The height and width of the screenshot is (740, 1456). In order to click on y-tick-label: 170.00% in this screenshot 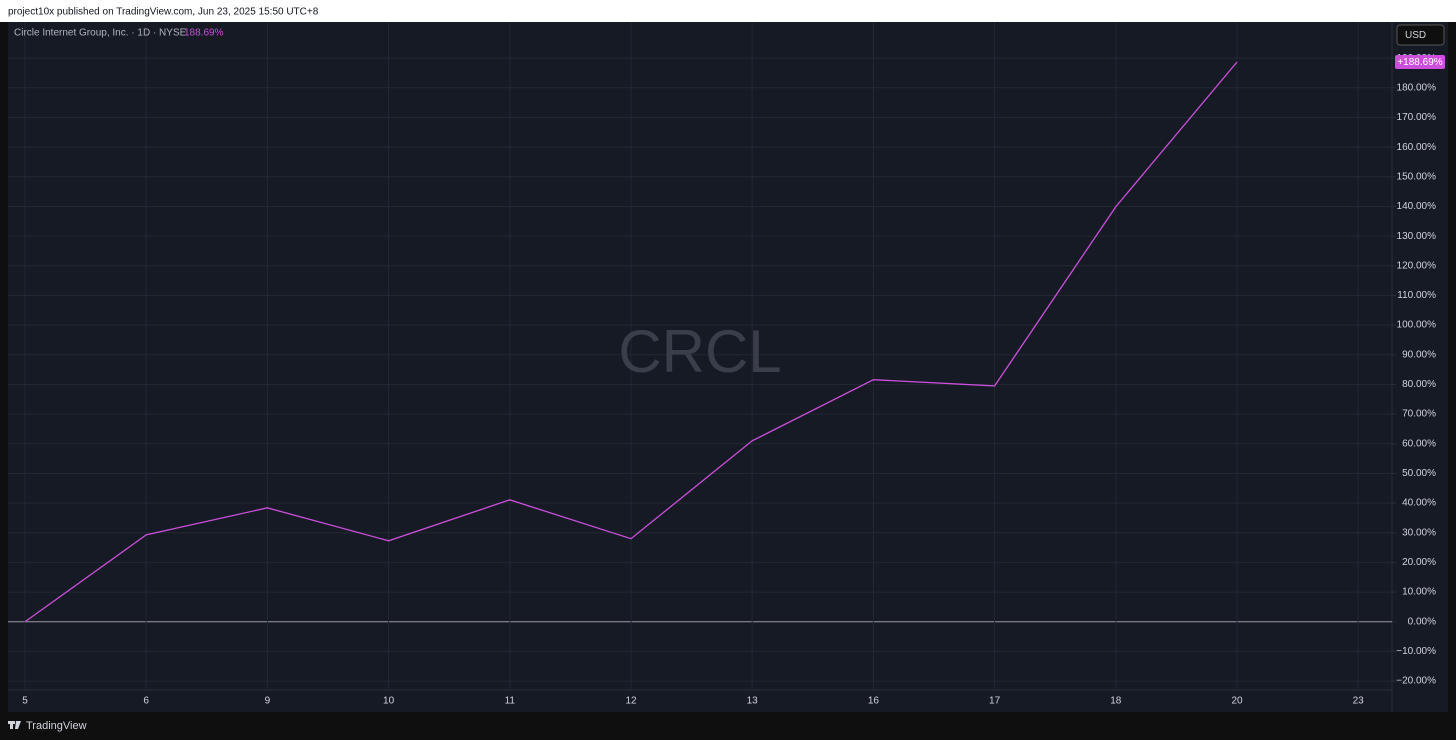, I will do `click(1417, 117)`.